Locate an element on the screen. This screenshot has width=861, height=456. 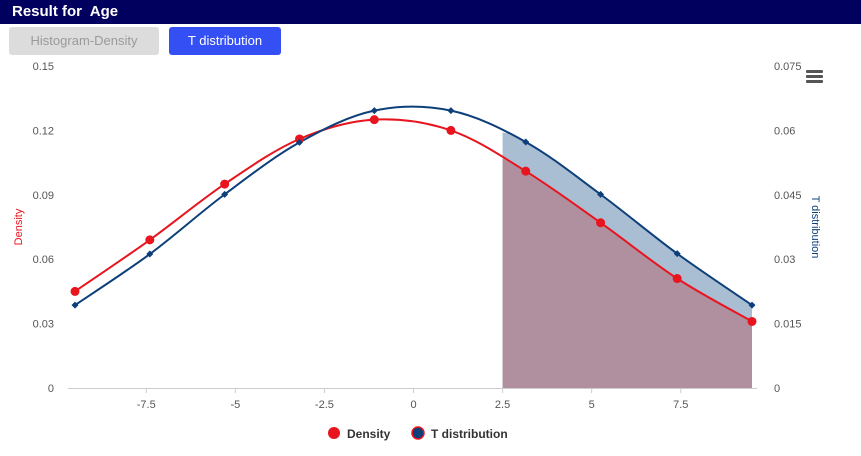
x-axis: -7.5 -5 -2.5 0 2.5 5 7.5 is located at coordinates (412, 399).